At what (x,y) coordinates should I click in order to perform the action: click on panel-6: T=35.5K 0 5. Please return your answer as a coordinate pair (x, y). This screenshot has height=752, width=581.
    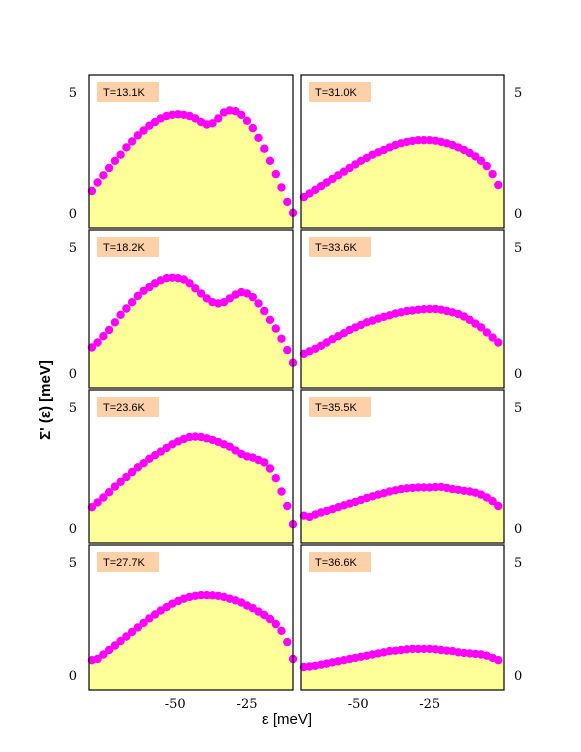
    Looking at the image, I should click on (410, 466).